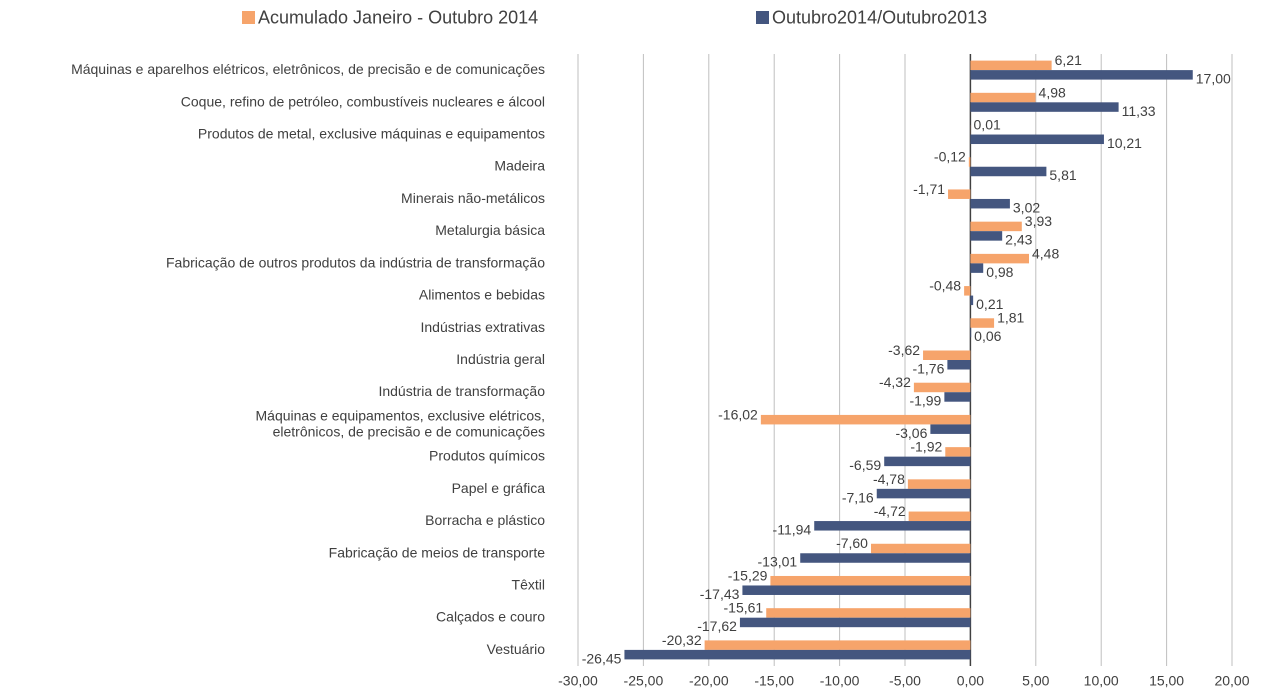  Describe the element at coordinates (528, 584) in the screenshot. I see `y-tick-label: Têxtil` at that location.